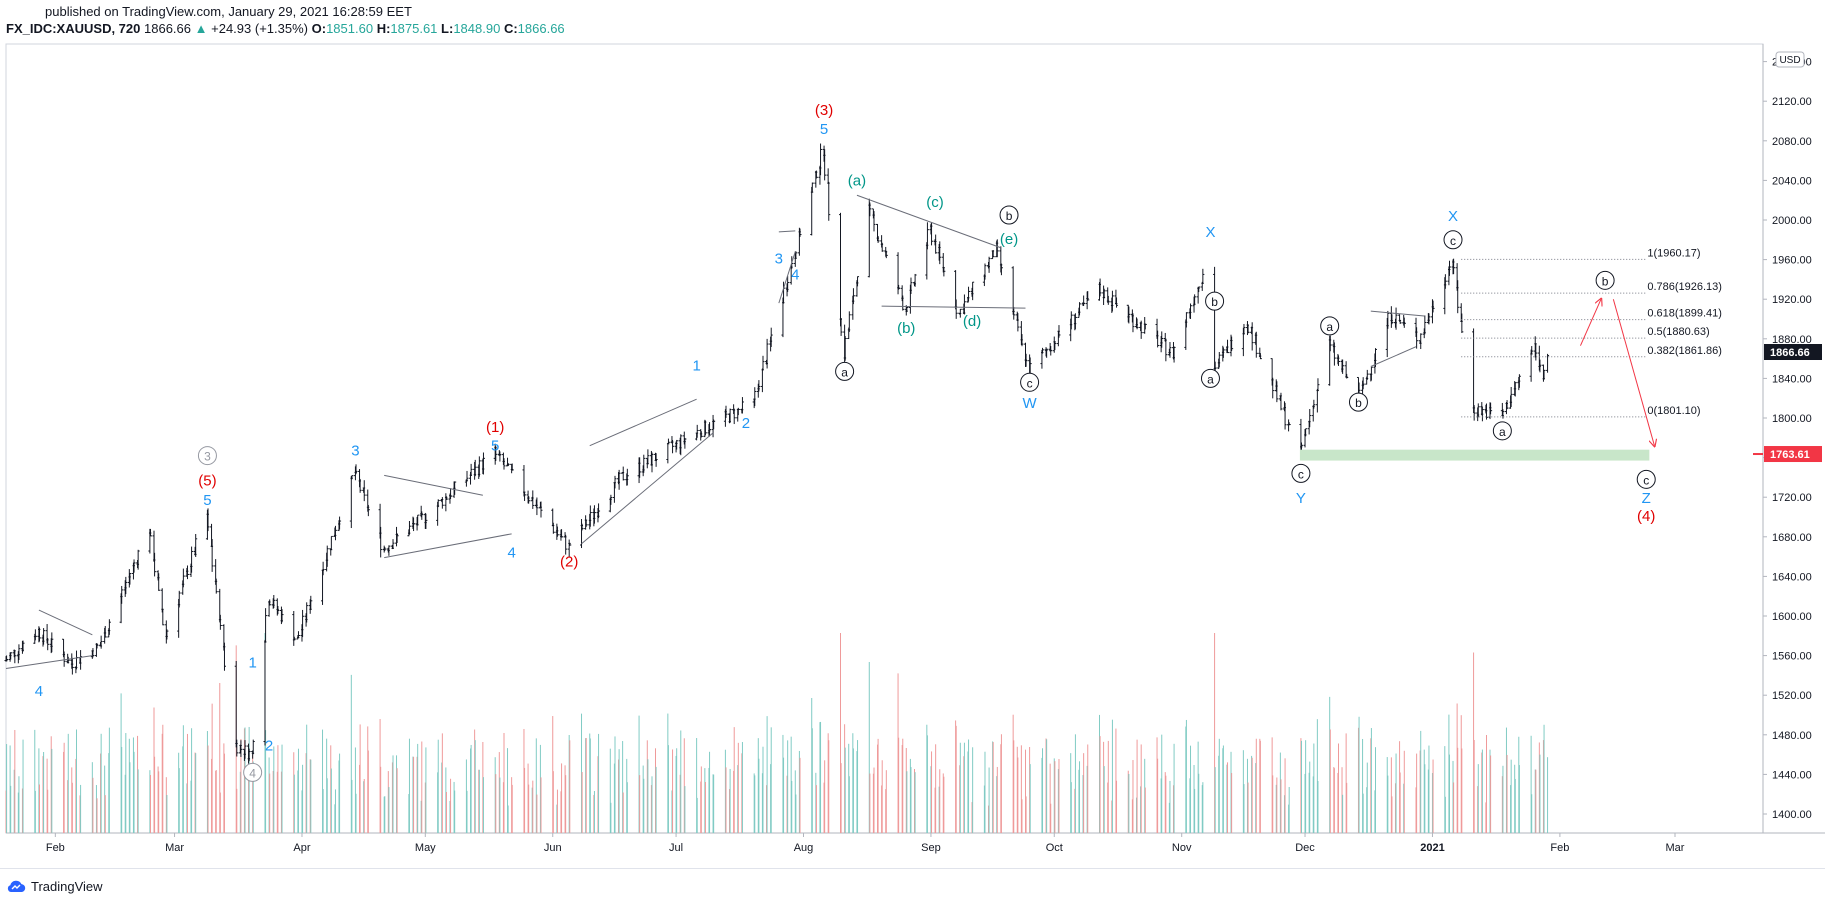 This screenshot has width=1825, height=901. Describe the element at coordinates (541, 28) in the screenshot. I see `close-value: 1866.66` at that location.